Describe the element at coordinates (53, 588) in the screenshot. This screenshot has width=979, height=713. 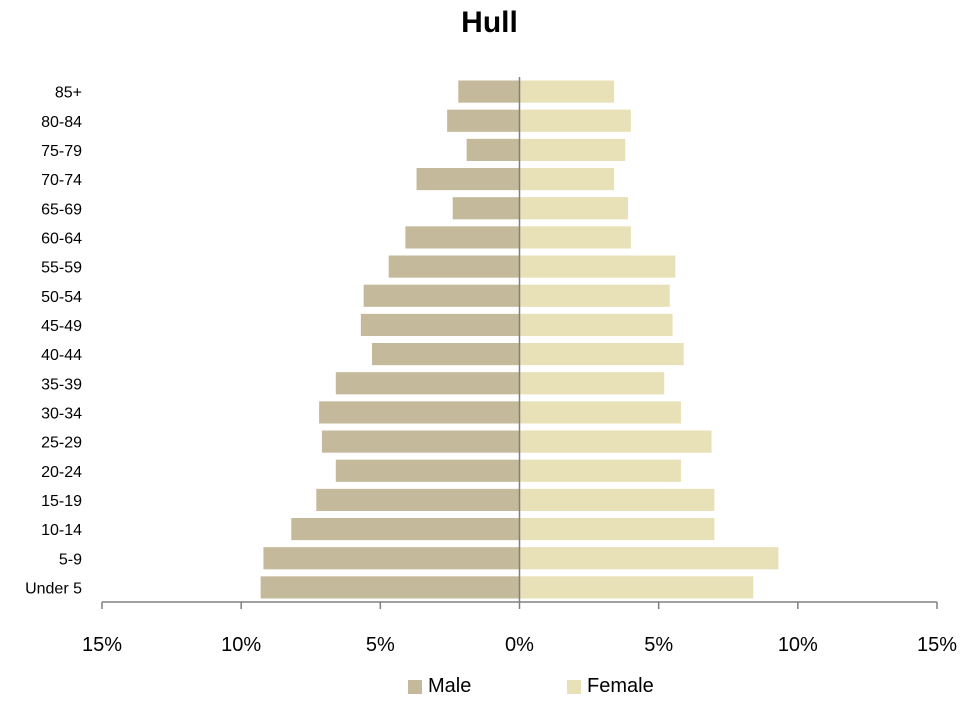
I see `y-tick-label: Under 5` at that location.